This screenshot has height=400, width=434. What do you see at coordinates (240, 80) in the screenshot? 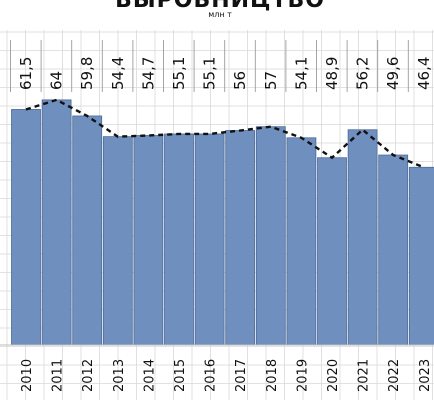
I see `value-label-2017: 56` at bounding box center [240, 80].